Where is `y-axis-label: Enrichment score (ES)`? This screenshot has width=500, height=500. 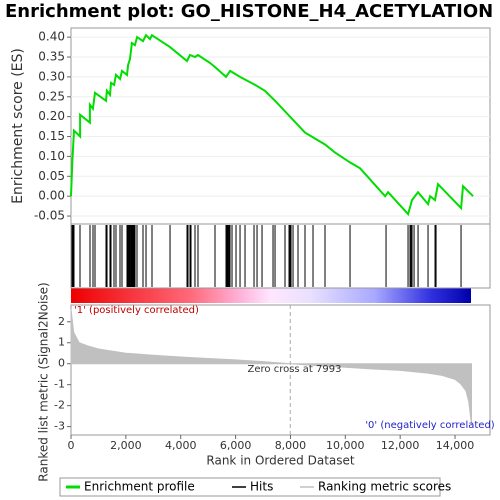 y-axis-label: Enrichment score (ES) is located at coordinates (18, 126).